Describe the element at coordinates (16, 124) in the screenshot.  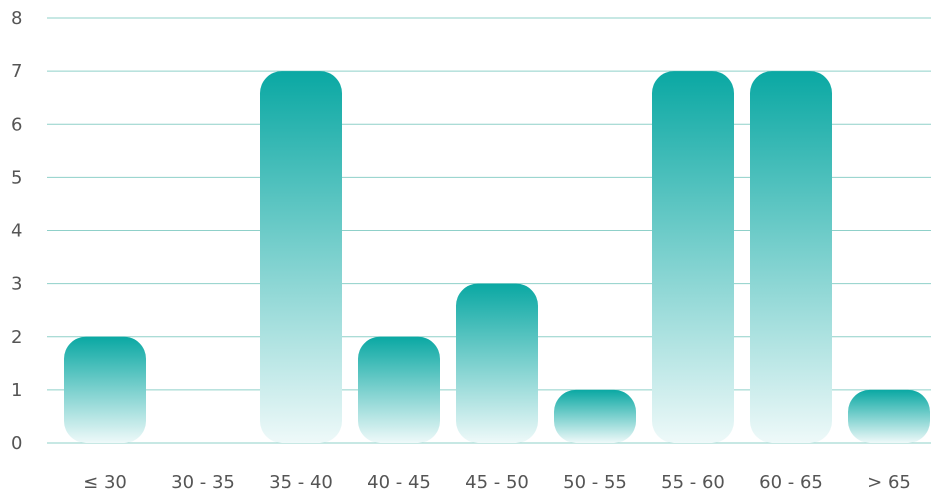
I see `y-tick-label: 6` at that location.